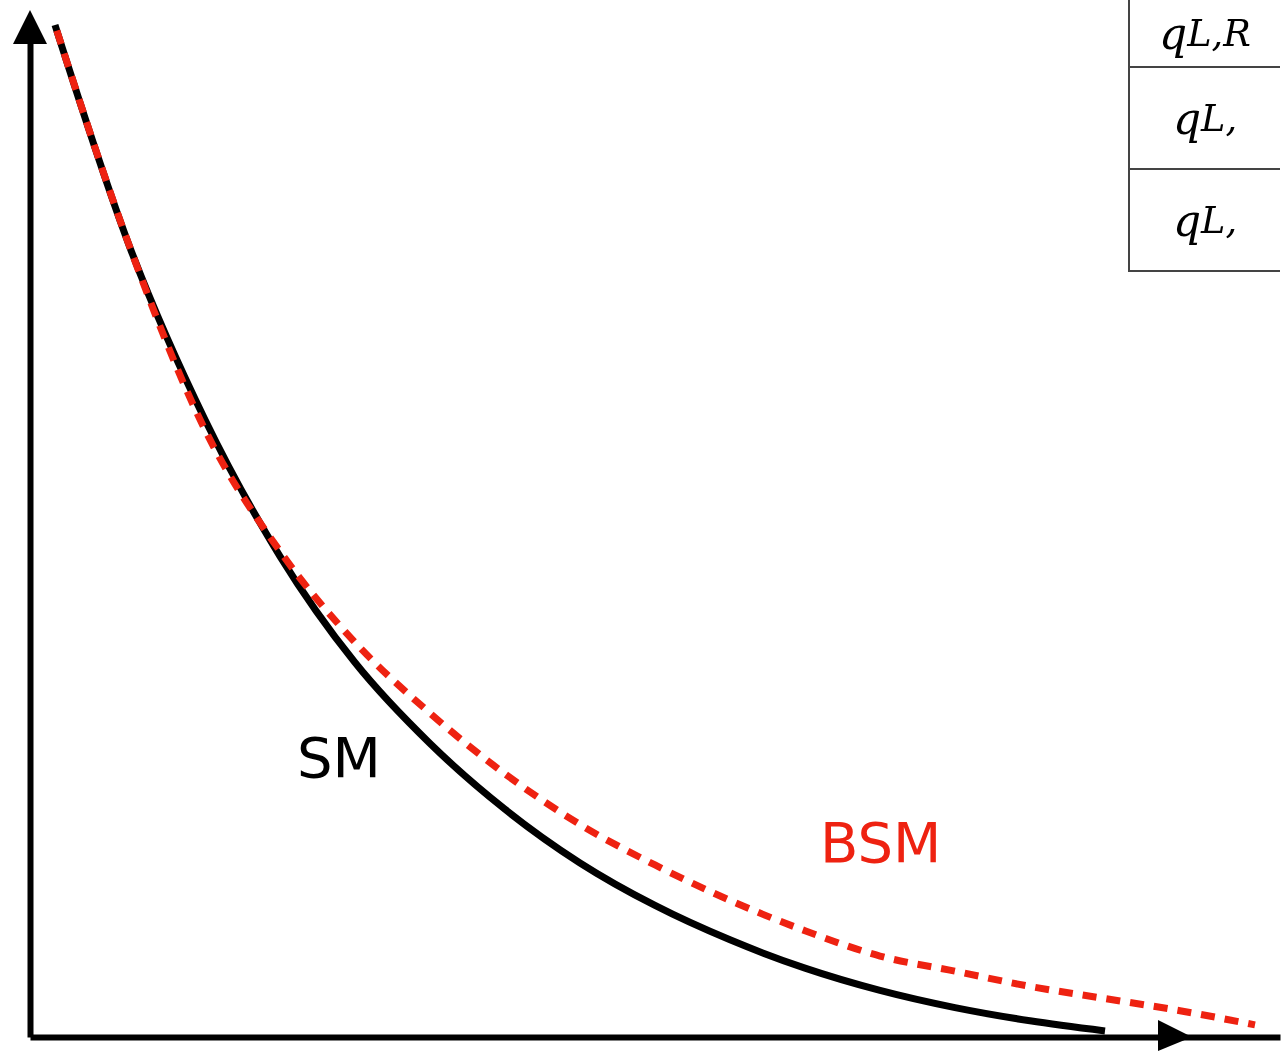  What do you see at coordinates (339, 757) in the screenshot?
I see `series-label: SM` at bounding box center [339, 757].